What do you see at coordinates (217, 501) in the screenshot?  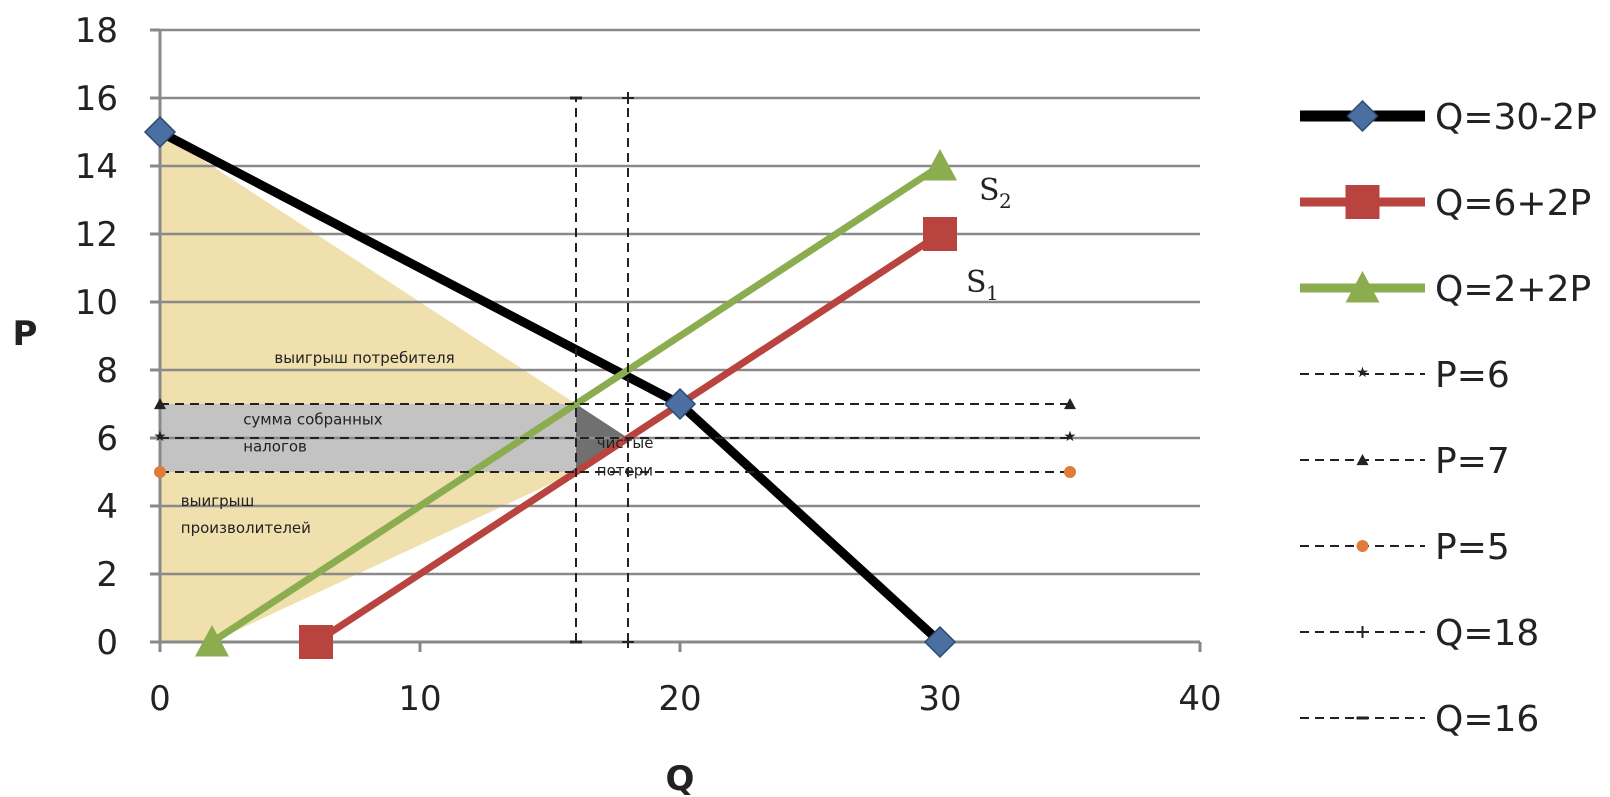 I see `area-label-3: выигрыш` at bounding box center [217, 501].